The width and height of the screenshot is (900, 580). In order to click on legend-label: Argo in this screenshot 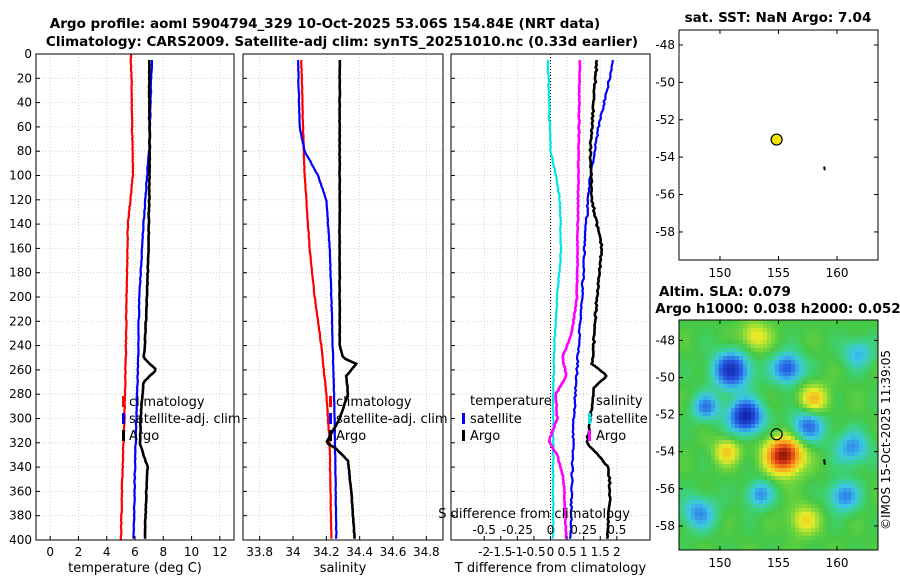, I will do `click(485, 436)`.